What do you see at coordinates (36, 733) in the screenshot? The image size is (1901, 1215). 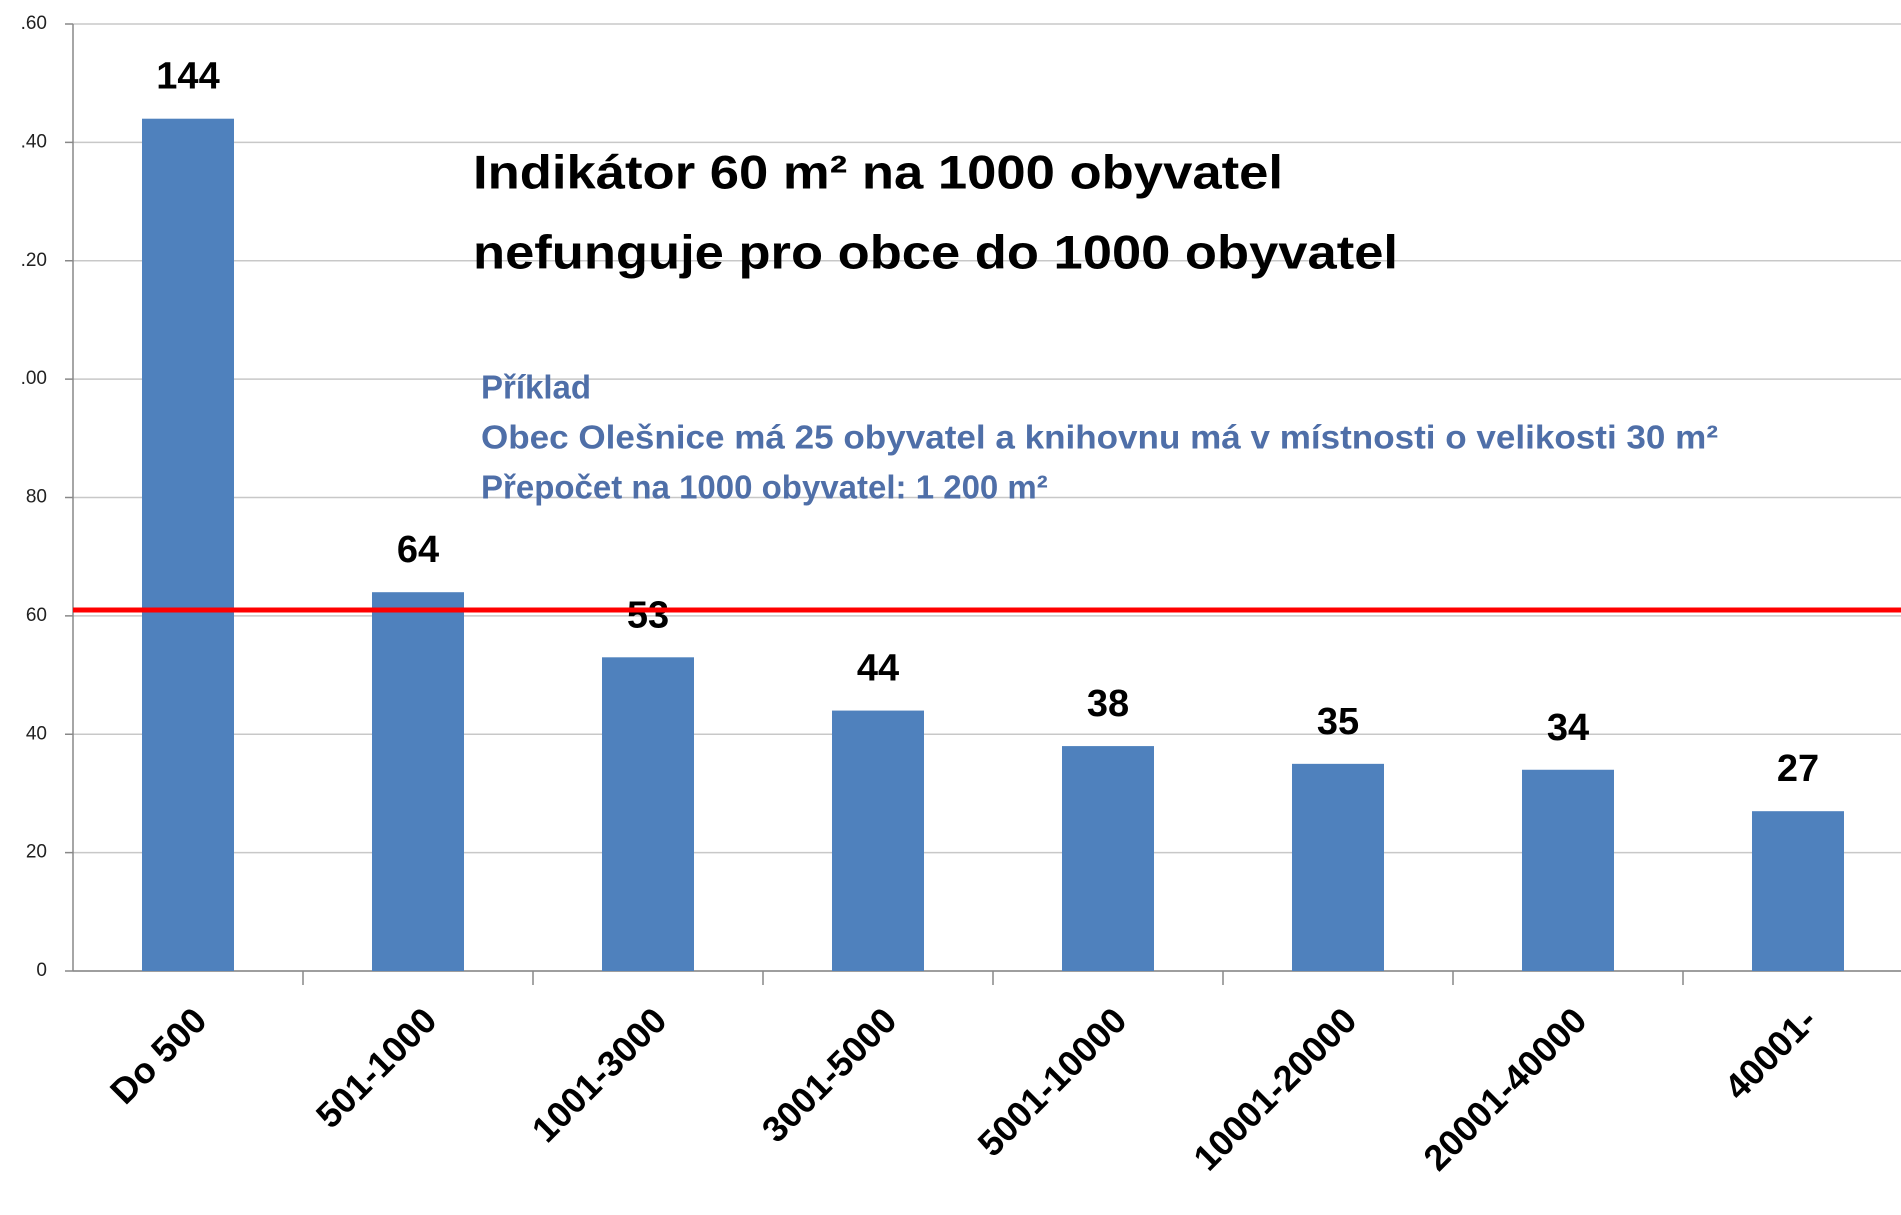 I see `y-tick-label: 40` at bounding box center [36, 733].